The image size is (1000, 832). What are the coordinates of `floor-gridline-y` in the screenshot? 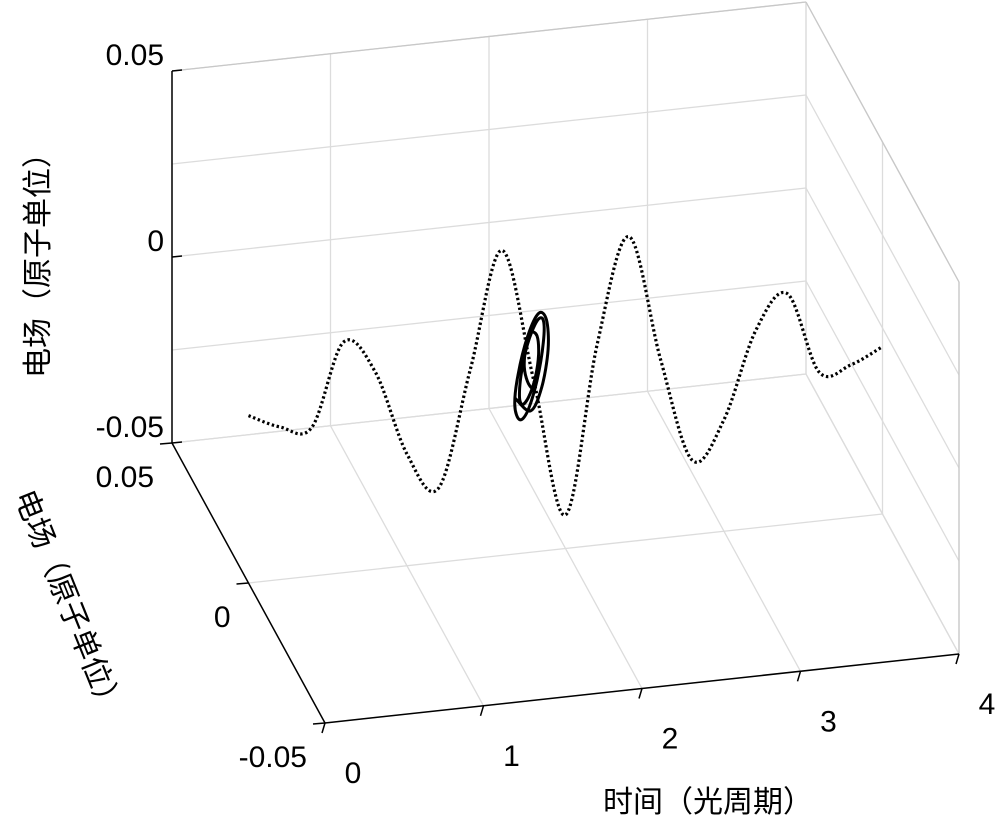 It's located at (565, 548).